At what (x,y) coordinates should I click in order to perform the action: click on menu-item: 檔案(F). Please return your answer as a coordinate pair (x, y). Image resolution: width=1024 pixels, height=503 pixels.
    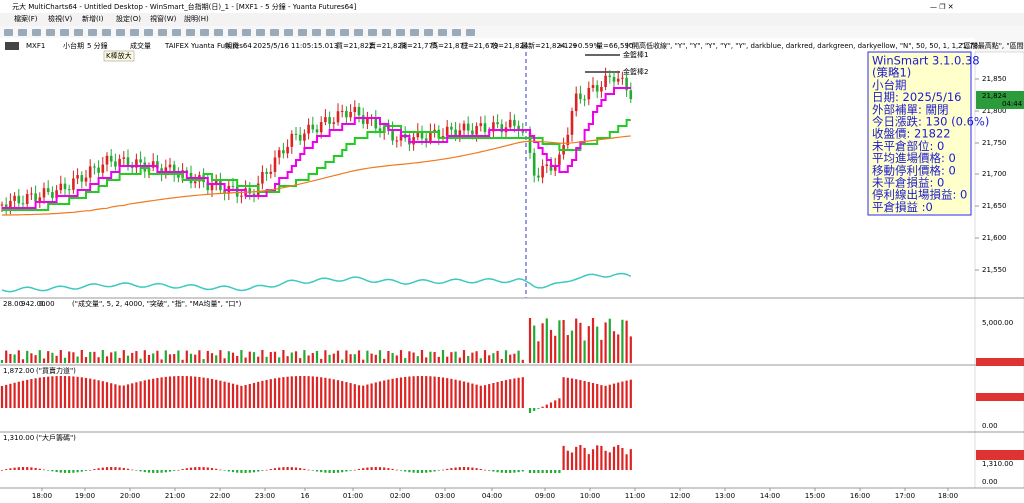
    Looking at the image, I should click on (26, 18).